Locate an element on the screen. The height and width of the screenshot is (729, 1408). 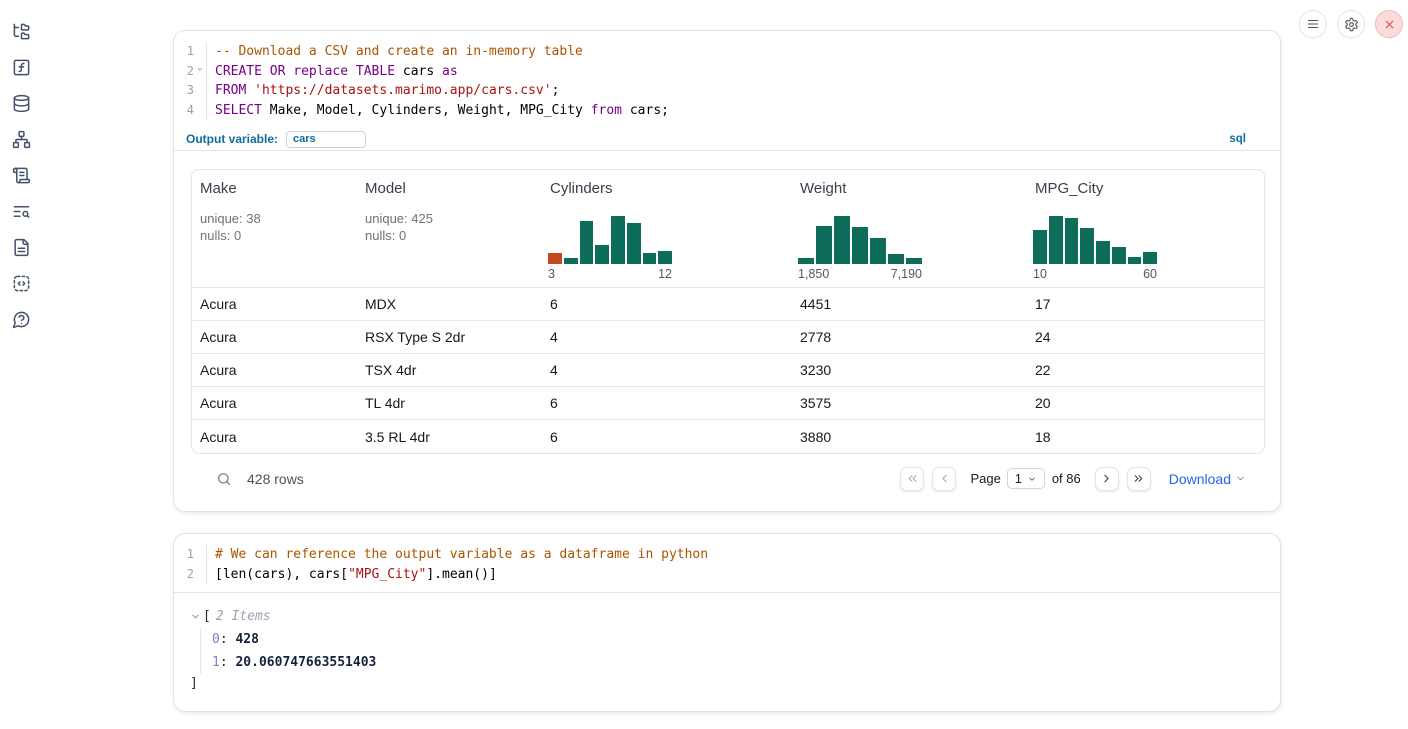
column-header: Weight 1,850 7,190 is located at coordinates (909, 228).